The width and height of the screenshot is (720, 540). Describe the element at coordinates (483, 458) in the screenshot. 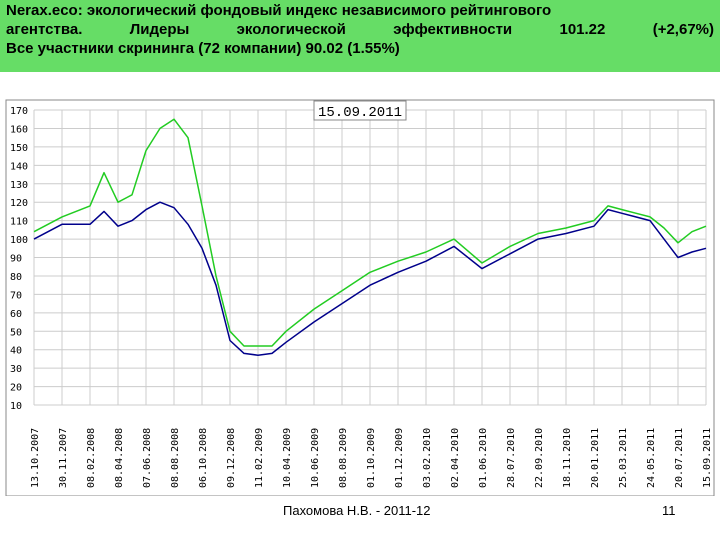

I see `x-tick-label: 01.06.2010` at that location.